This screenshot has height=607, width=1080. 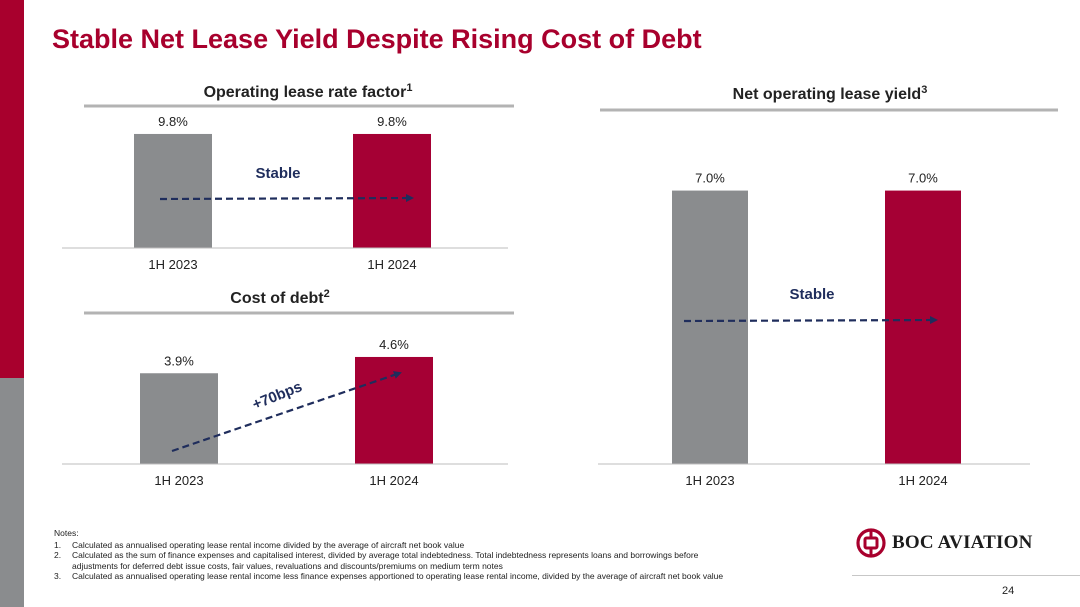 What do you see at coordinates (966, 575) in the screenshot?
I see `footer-divider` at bounding box center [966, 575].